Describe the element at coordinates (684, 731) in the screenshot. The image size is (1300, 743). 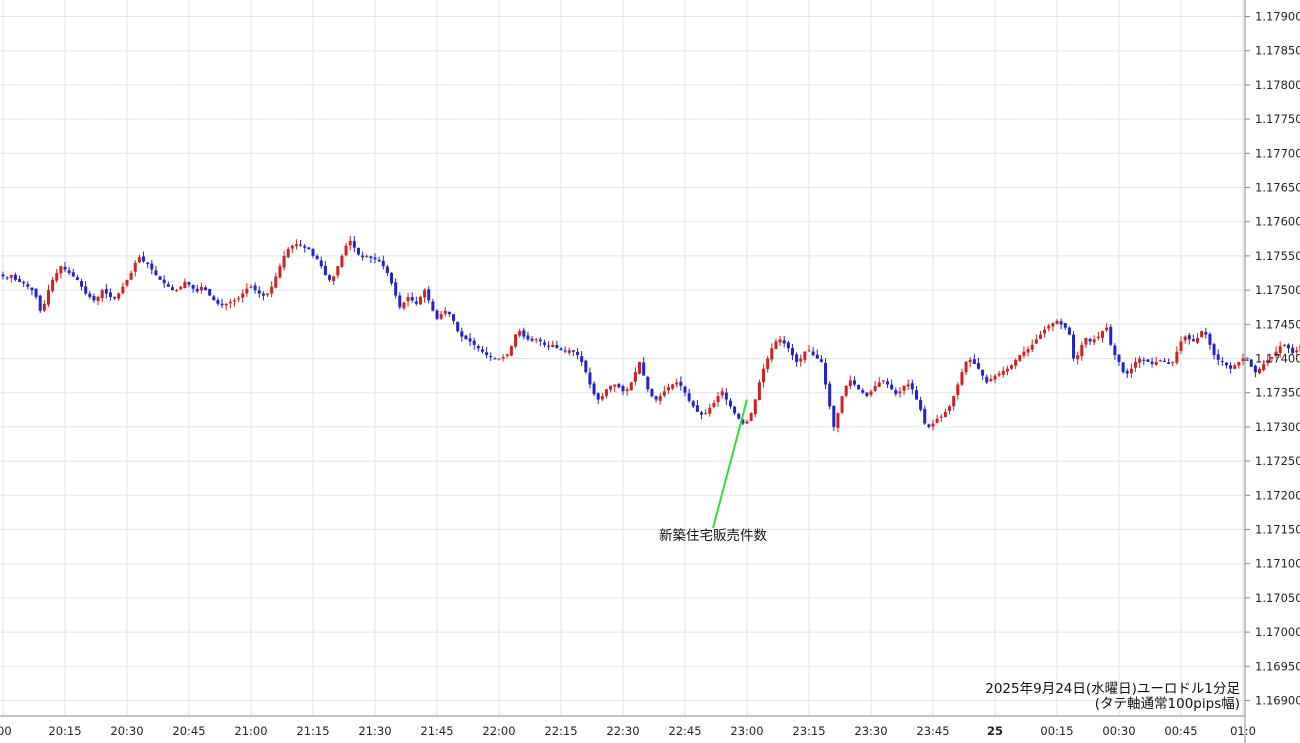
I see `x-tick-label: 22:45` at that location.